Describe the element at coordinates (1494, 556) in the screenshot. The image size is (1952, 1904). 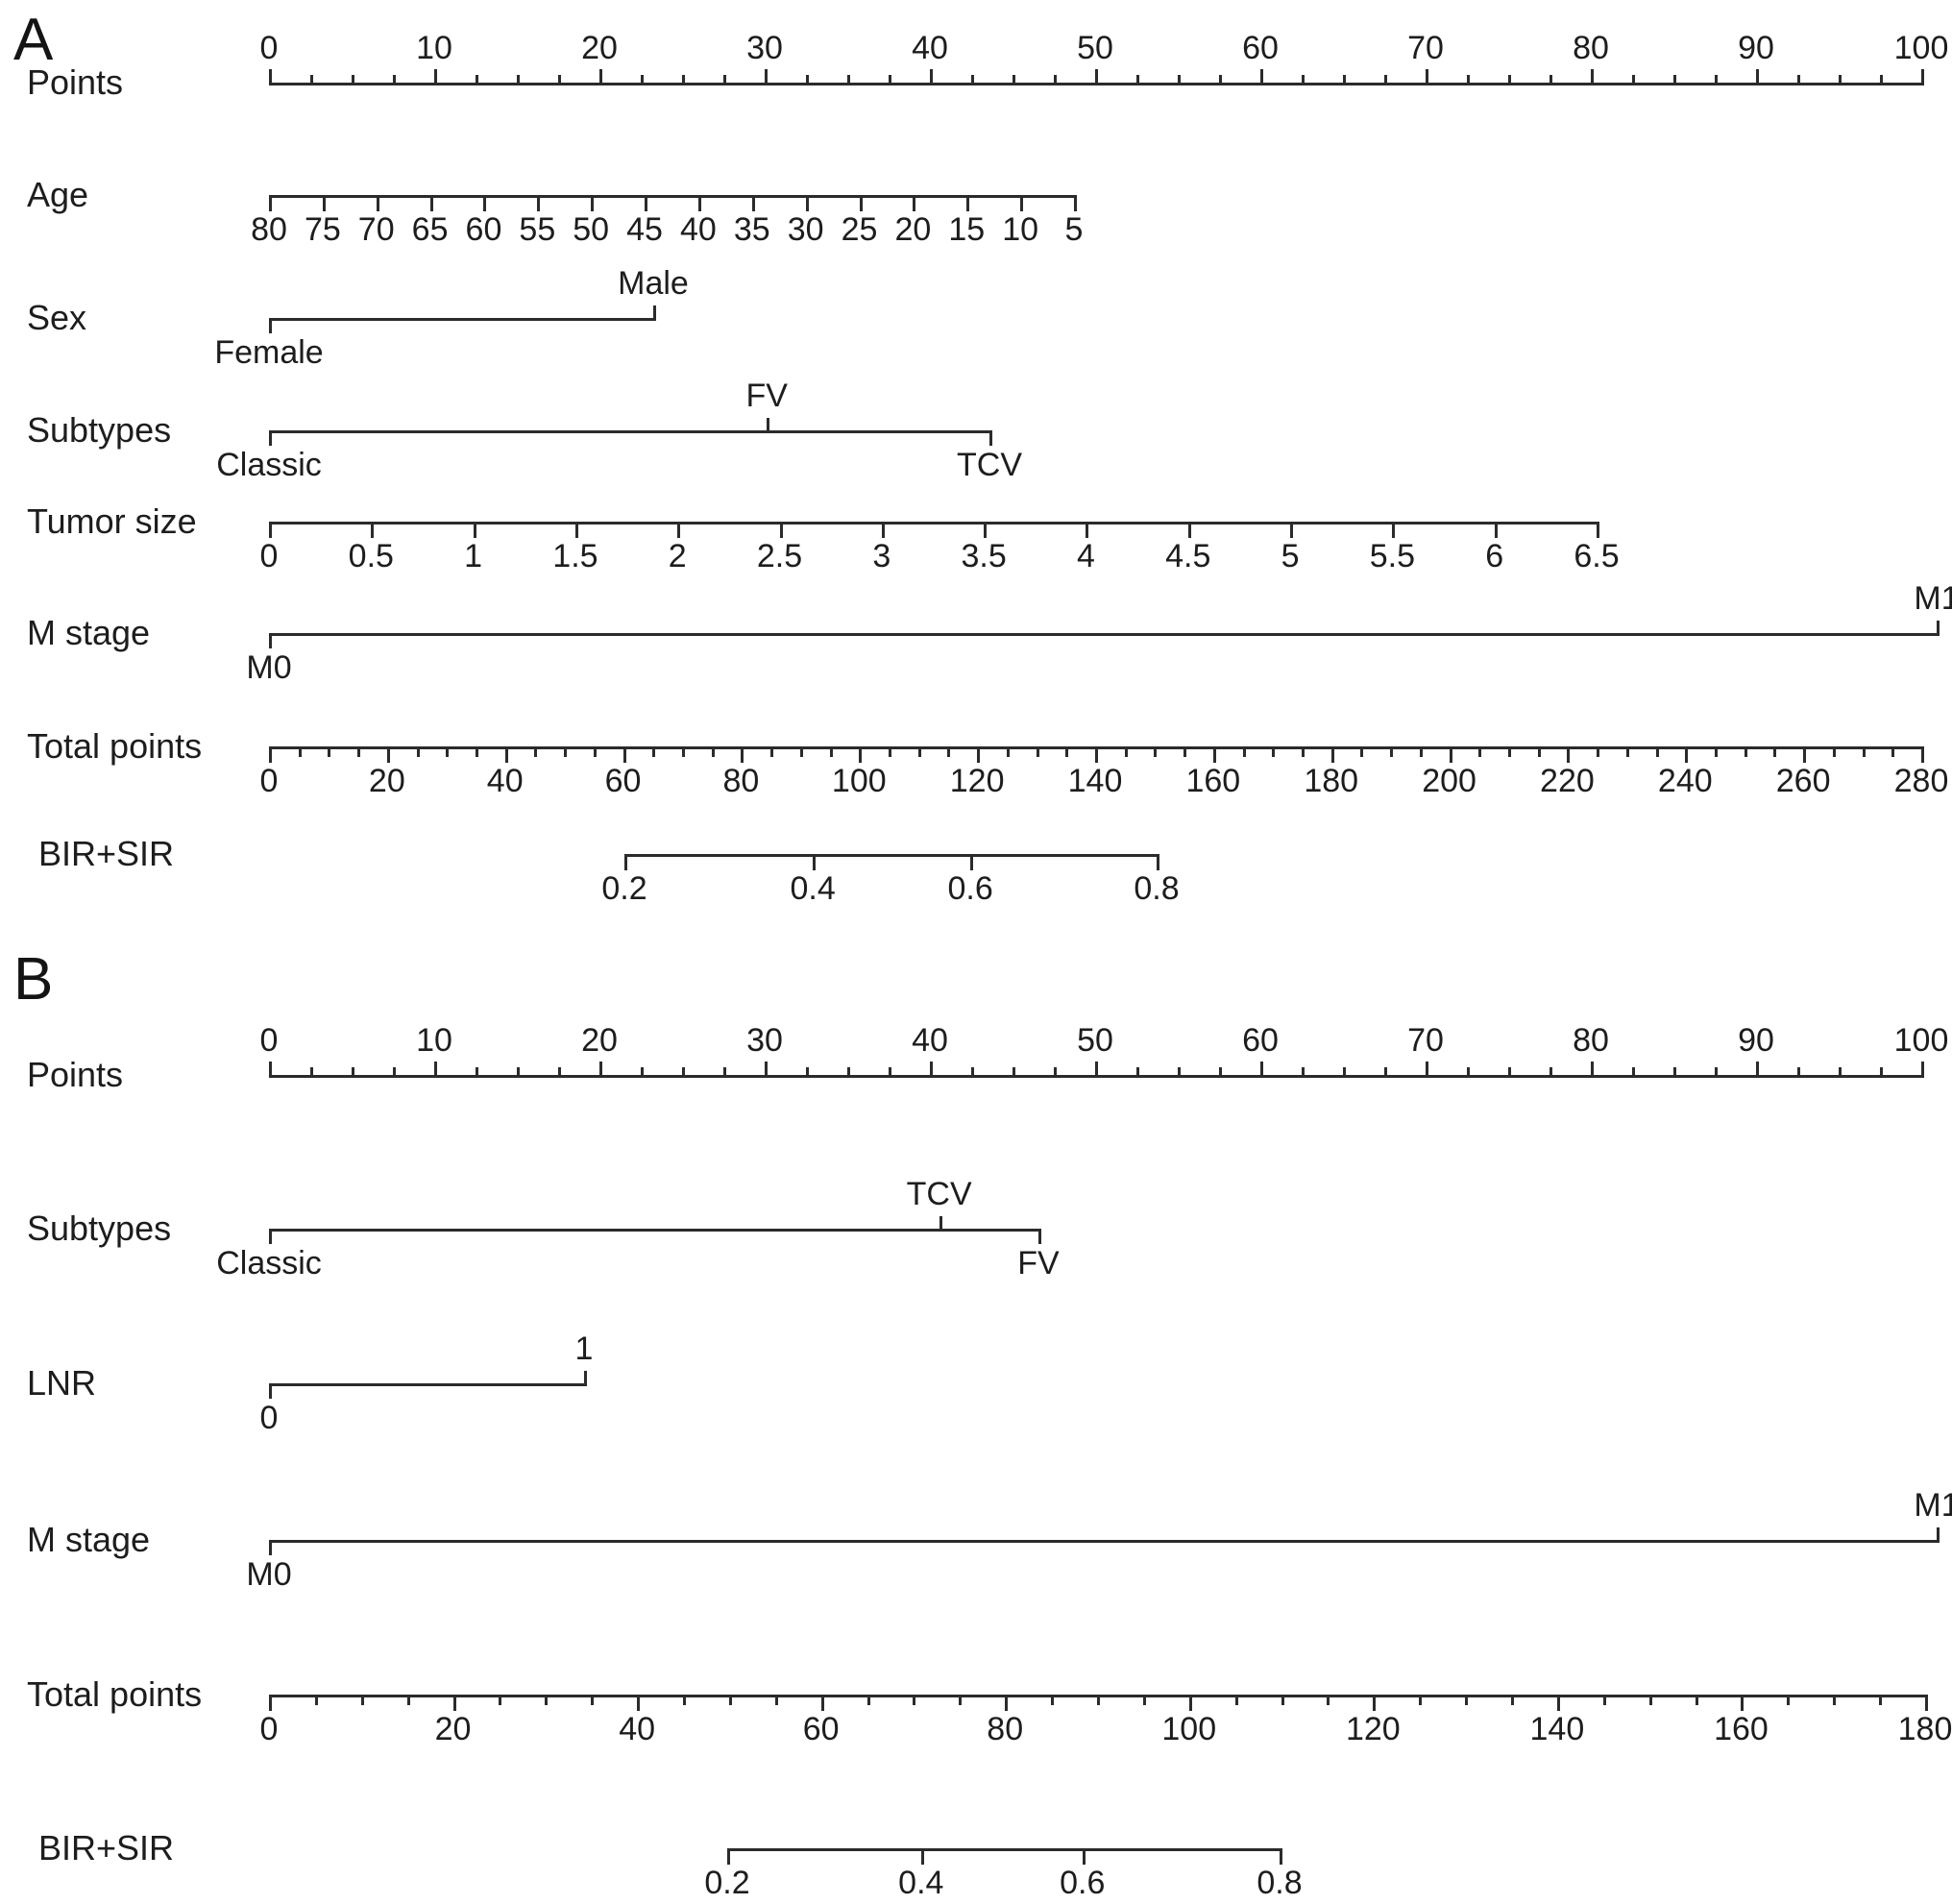
I see `axis-tick-label-tumor-size-a: 6` at that location.